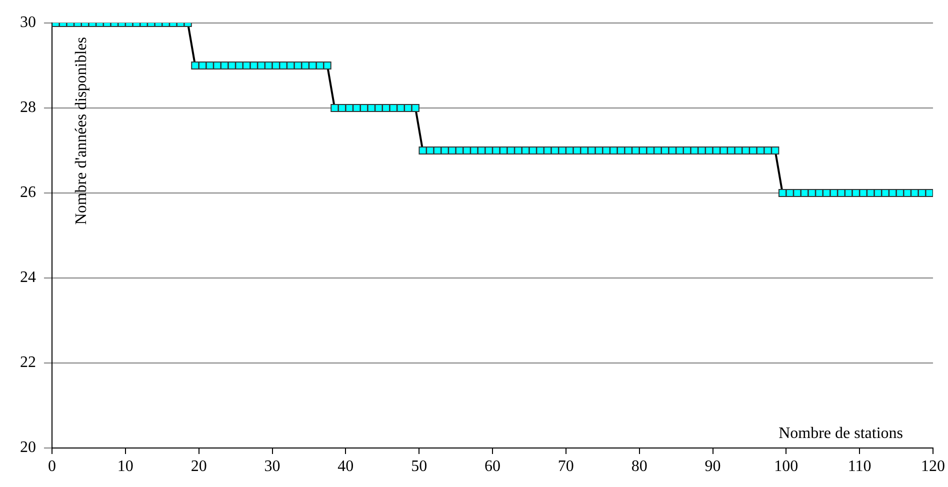 This screenshot has width=948, height=487. What do you see at coordinates (28, 23) in the screenshot?
I see `y-tick-label: 30` at bounding box center [28, 23].